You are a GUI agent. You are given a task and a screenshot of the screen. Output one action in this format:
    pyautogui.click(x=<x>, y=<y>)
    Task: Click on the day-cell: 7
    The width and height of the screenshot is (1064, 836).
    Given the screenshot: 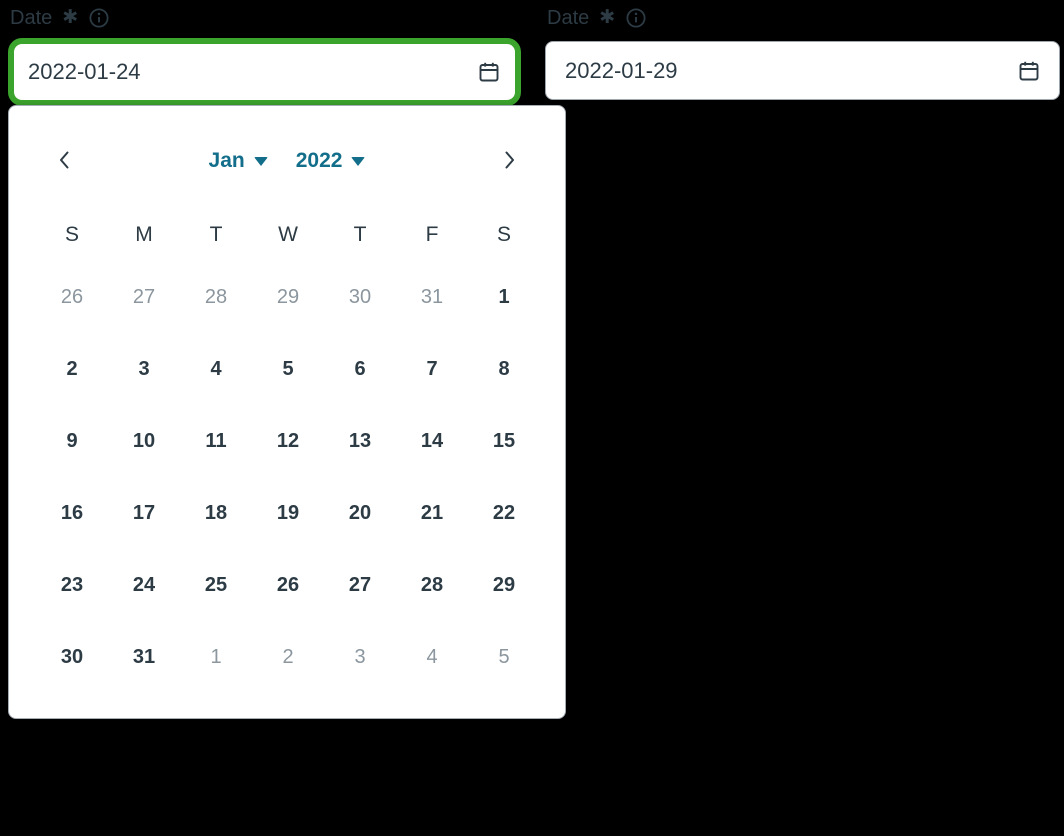 What is the action you would take?
    pyautogui.click(x=432, y=368)
    